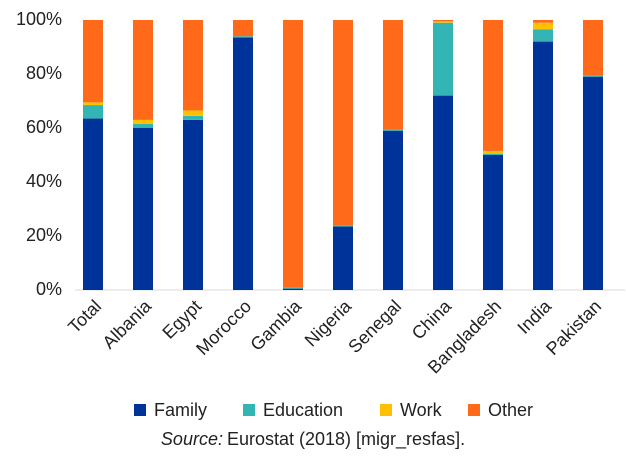  Describe the element at coordinates (39, 19) in the screenshot. I see `y-tick-label: 100%` at that location.